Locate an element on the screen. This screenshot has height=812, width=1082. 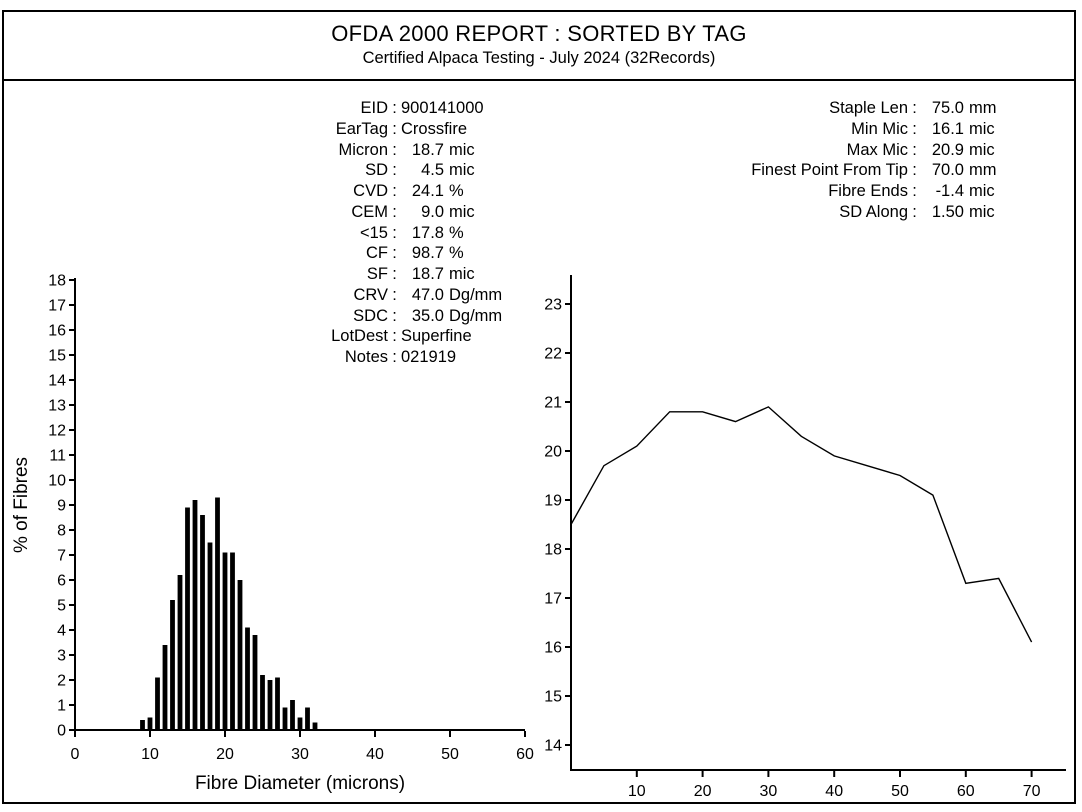
stat-value: 16.1 mic is located at coordinates (958, 129).